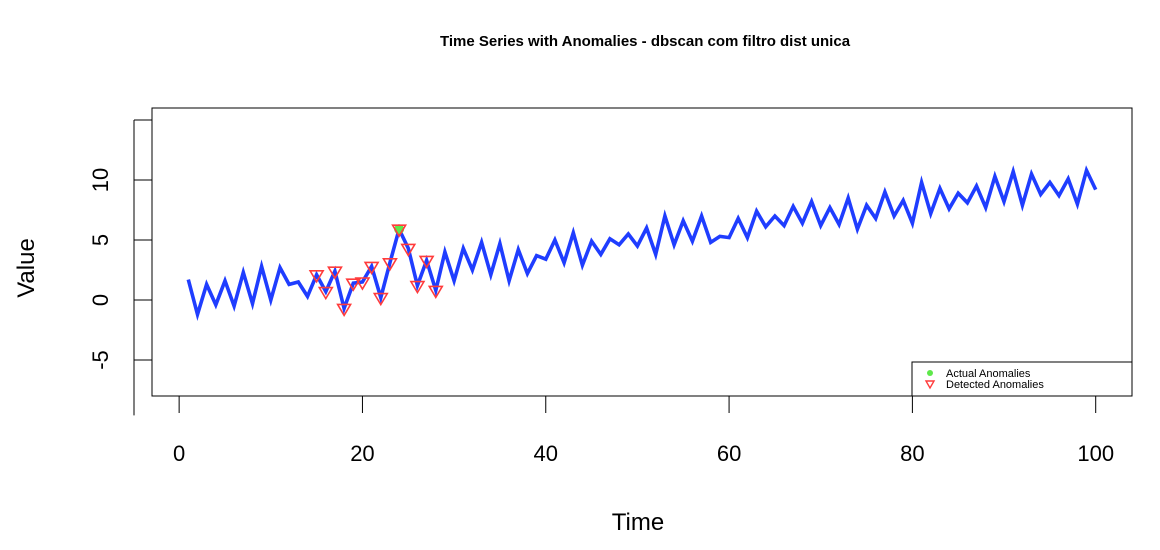 The height and width of the screenshot is (550, 1160). Describe the element at coordinates (362, 453) in the screenshot. I see `x-tick-label: 20` at that location.